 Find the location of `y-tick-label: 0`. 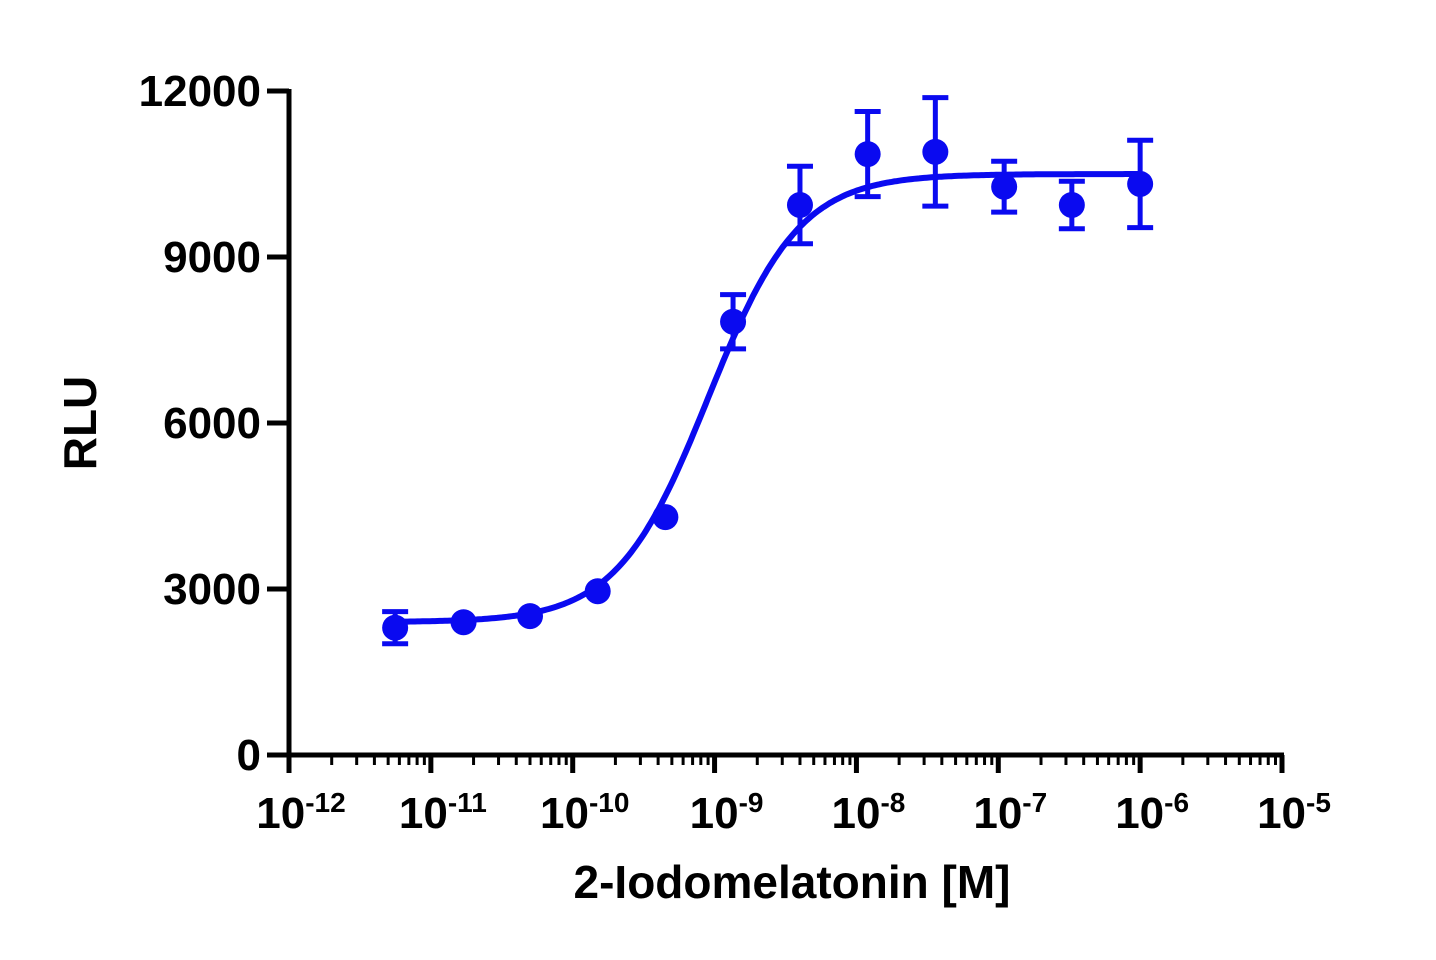

y-tick-label: 0 is located at coordinates (249, 755).